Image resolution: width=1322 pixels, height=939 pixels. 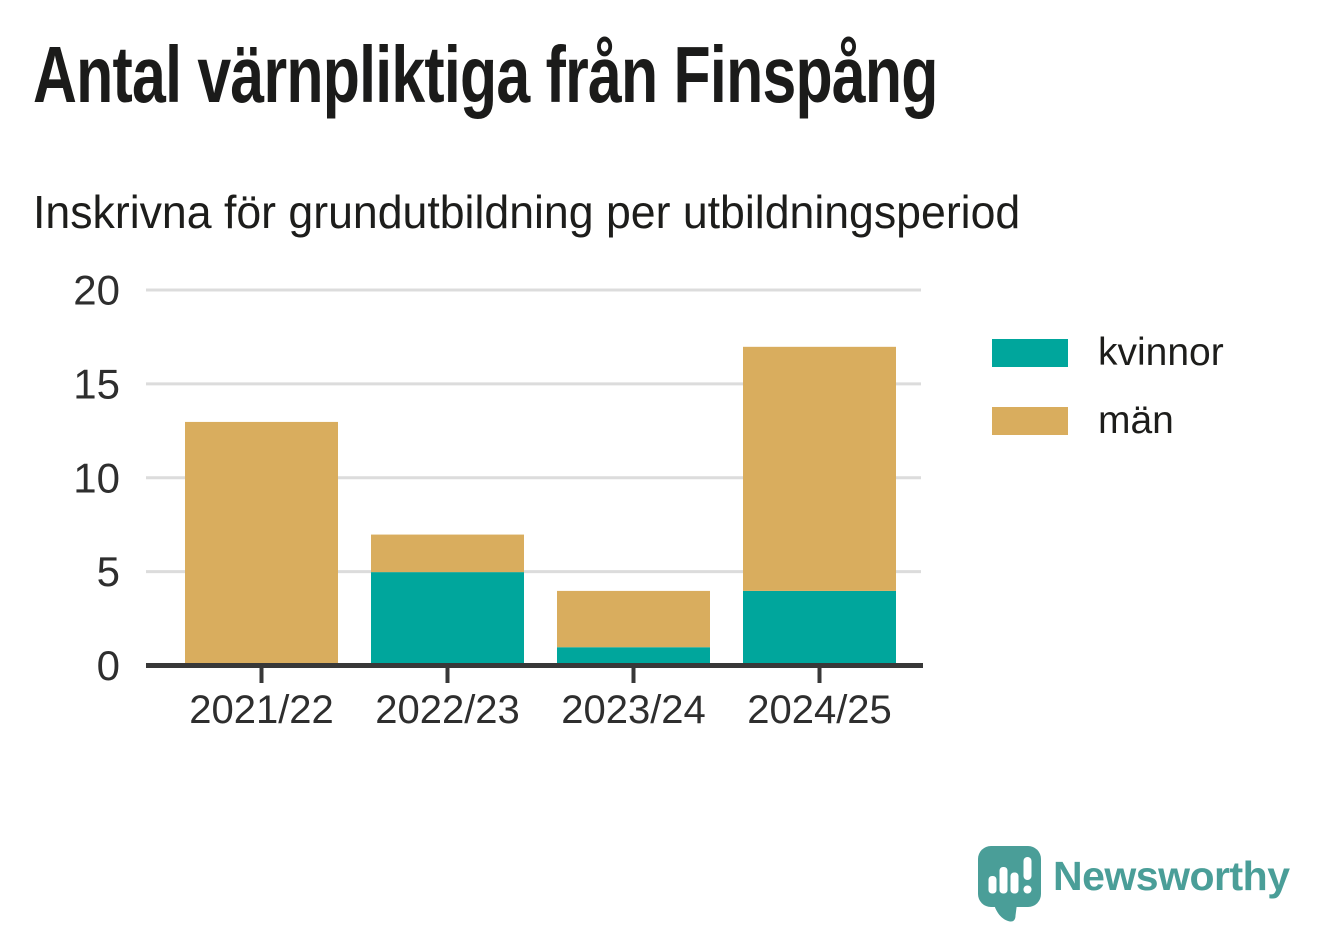 What do you see at coordinates (1171, 876) in the screenshot?
I see `brand-wordmark: Newsworthy` at bounding box center [1171, 876].